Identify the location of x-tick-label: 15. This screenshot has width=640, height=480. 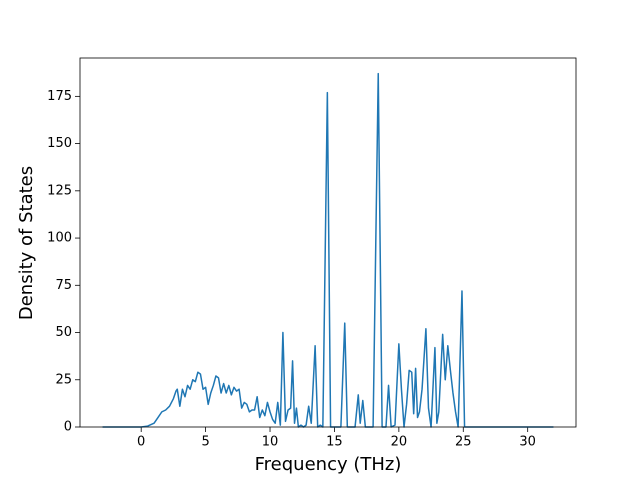
(334, 442).